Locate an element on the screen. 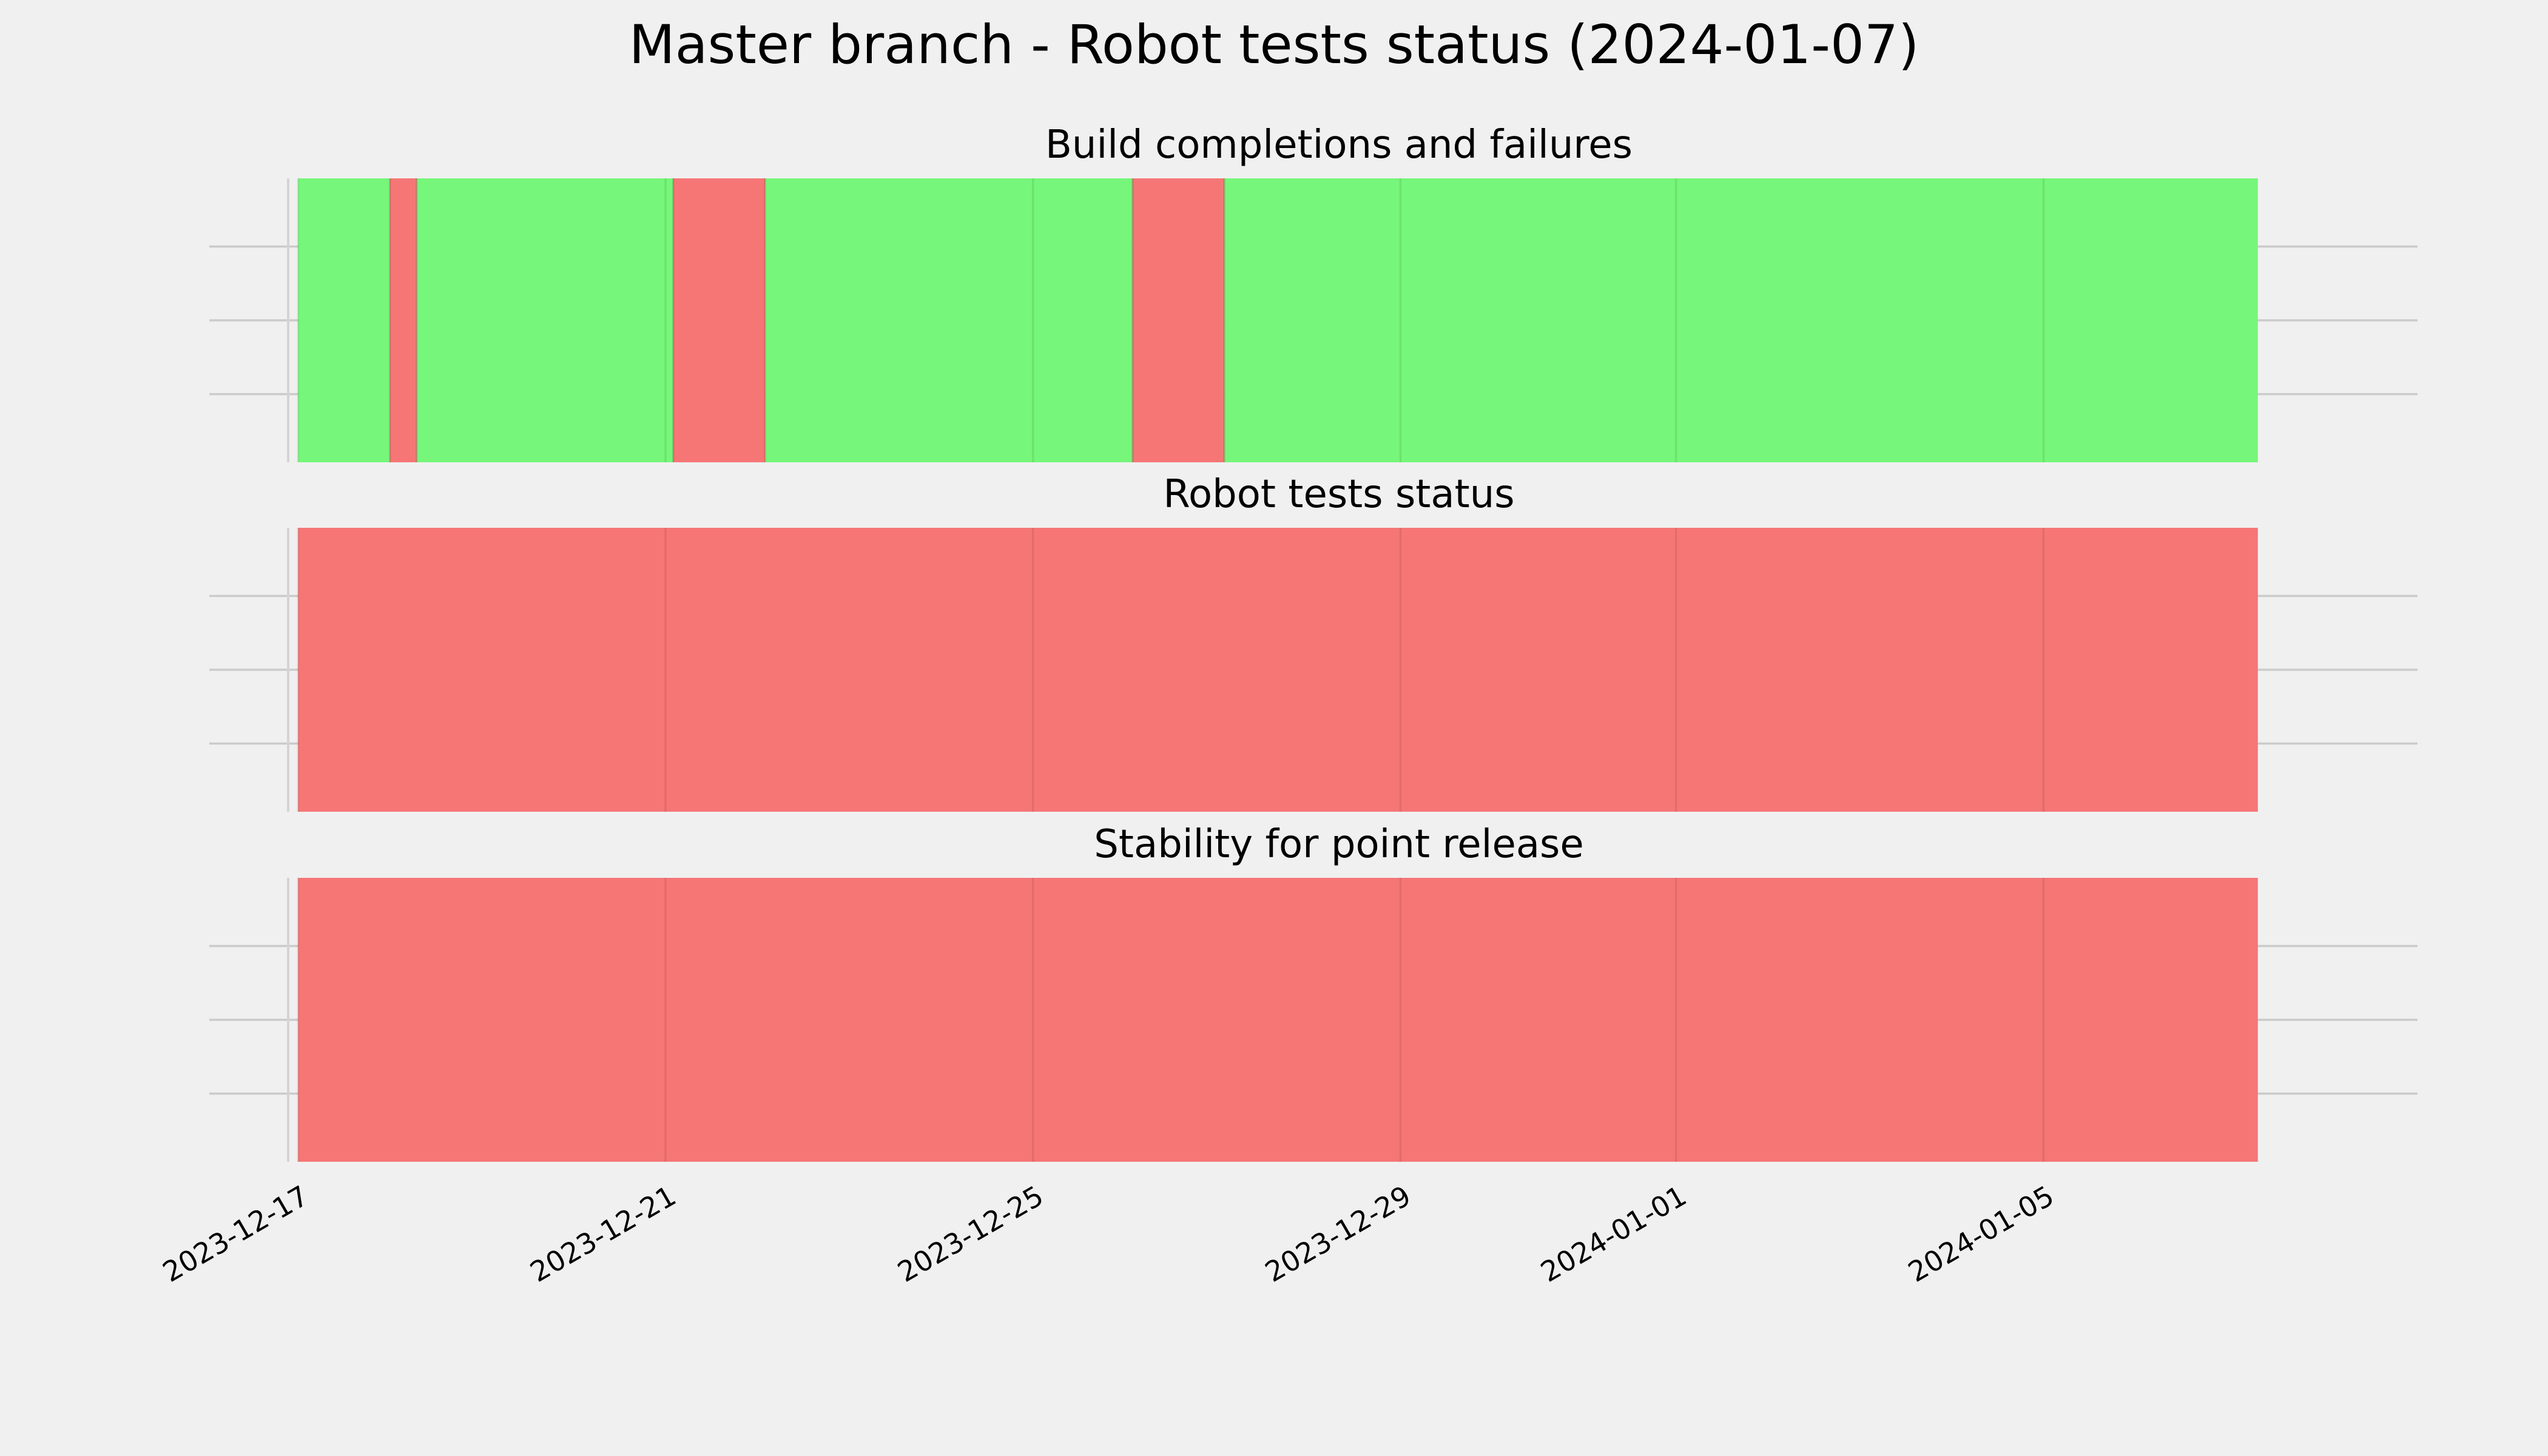 This screenshot has width=2548, height=1456. panel-title: Robot tests status is located at coordinates (1338, 494).